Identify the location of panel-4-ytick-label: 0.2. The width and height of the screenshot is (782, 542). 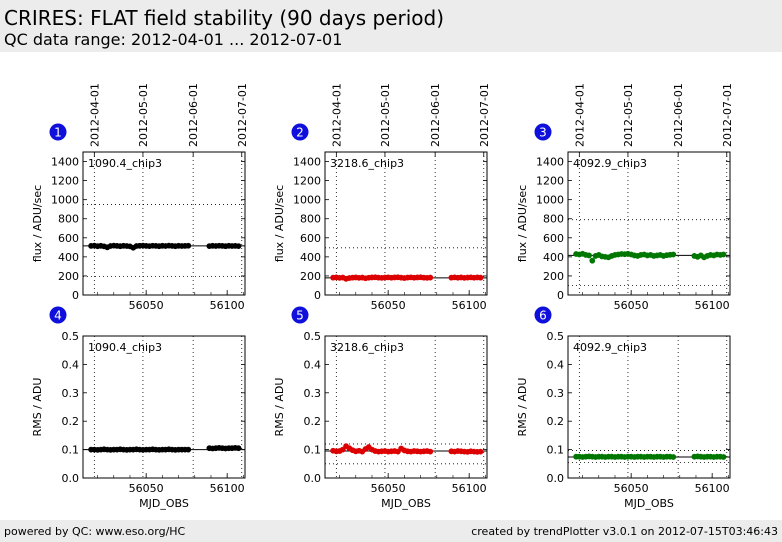
(71, 421).